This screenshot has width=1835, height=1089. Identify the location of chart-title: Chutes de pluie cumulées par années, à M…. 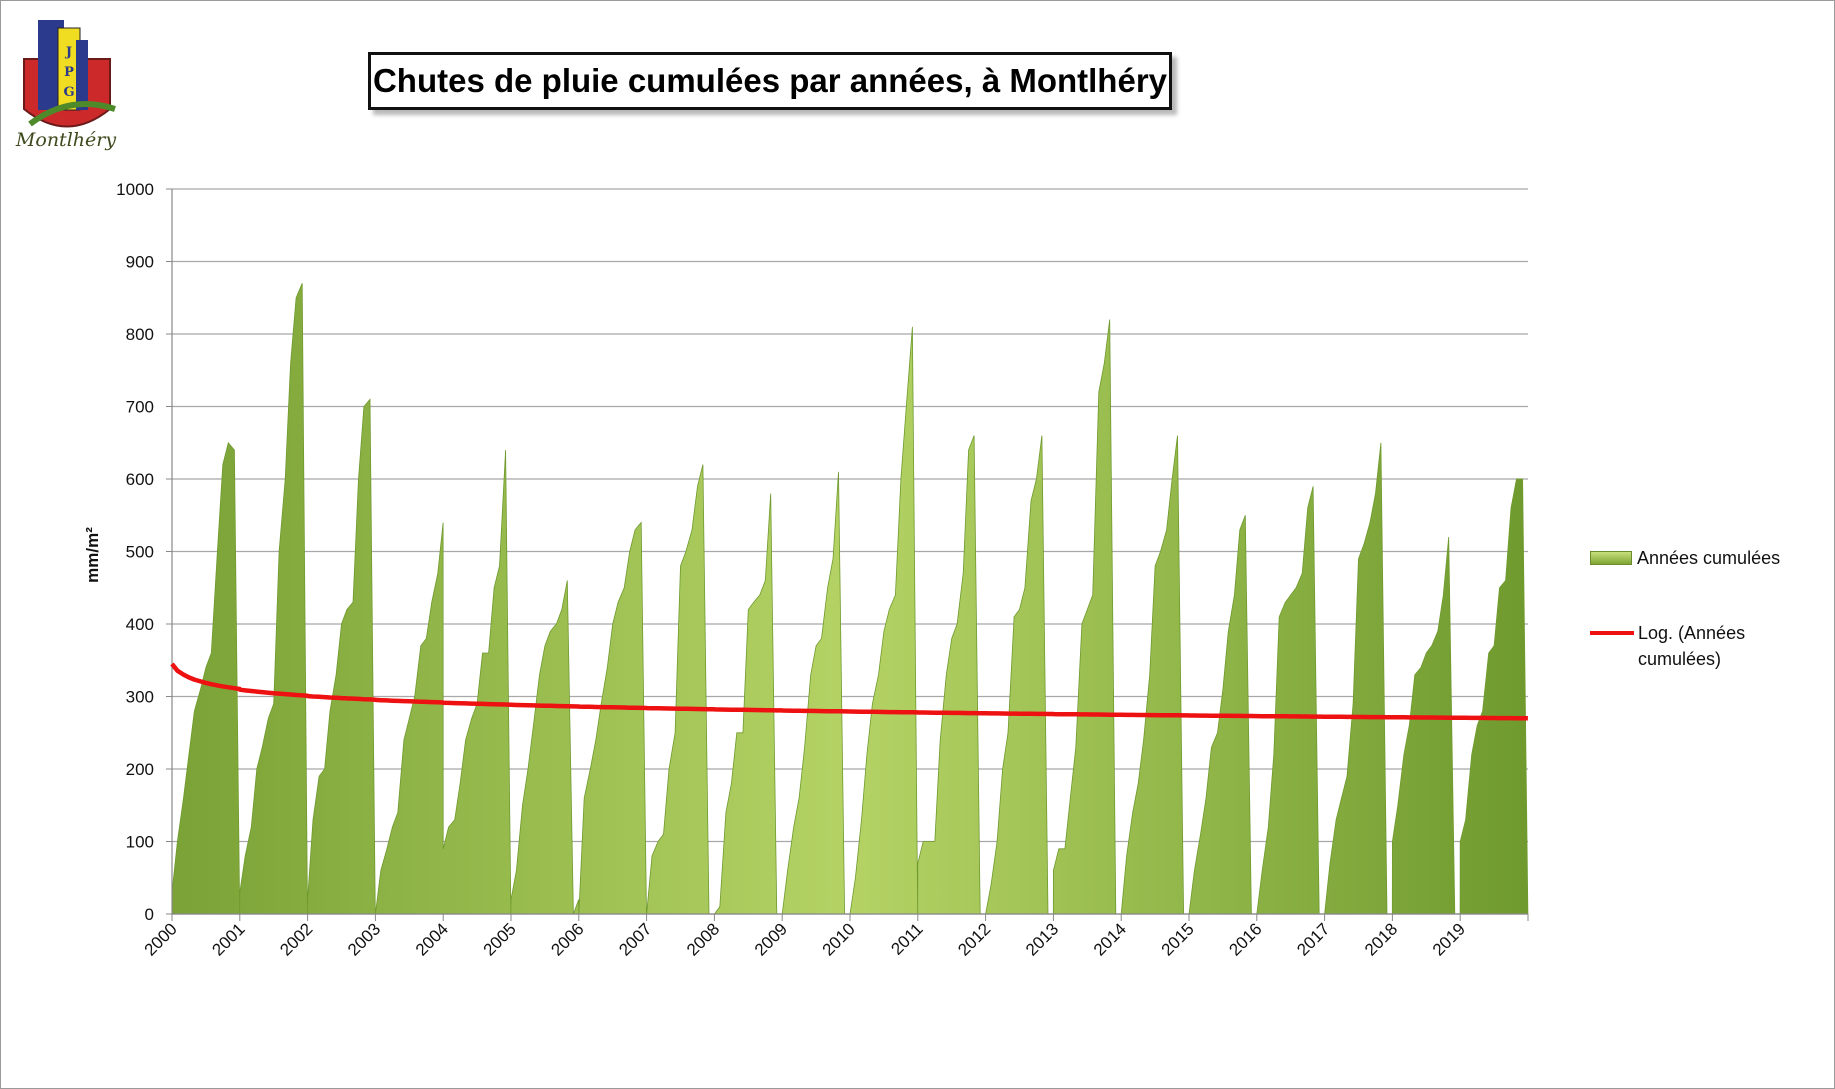
(770, 81).